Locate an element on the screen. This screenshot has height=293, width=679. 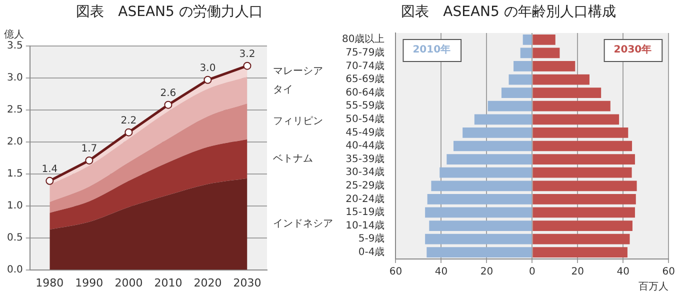
text: タイ is located at coordinates (283, 90).